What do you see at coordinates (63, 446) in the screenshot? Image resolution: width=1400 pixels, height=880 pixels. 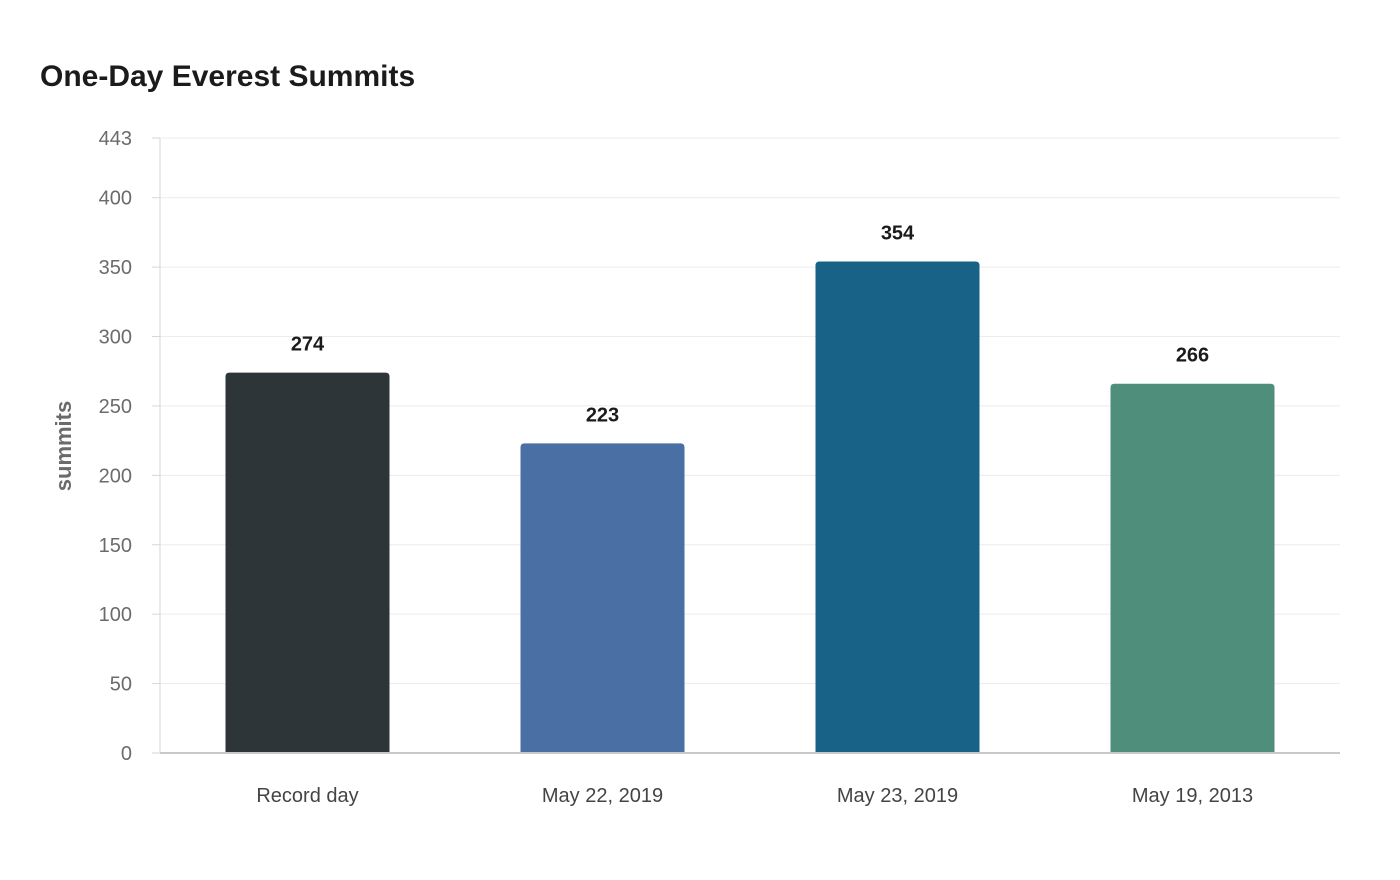 I see `y-axis-label: summits` at bounding box center [63, 446].